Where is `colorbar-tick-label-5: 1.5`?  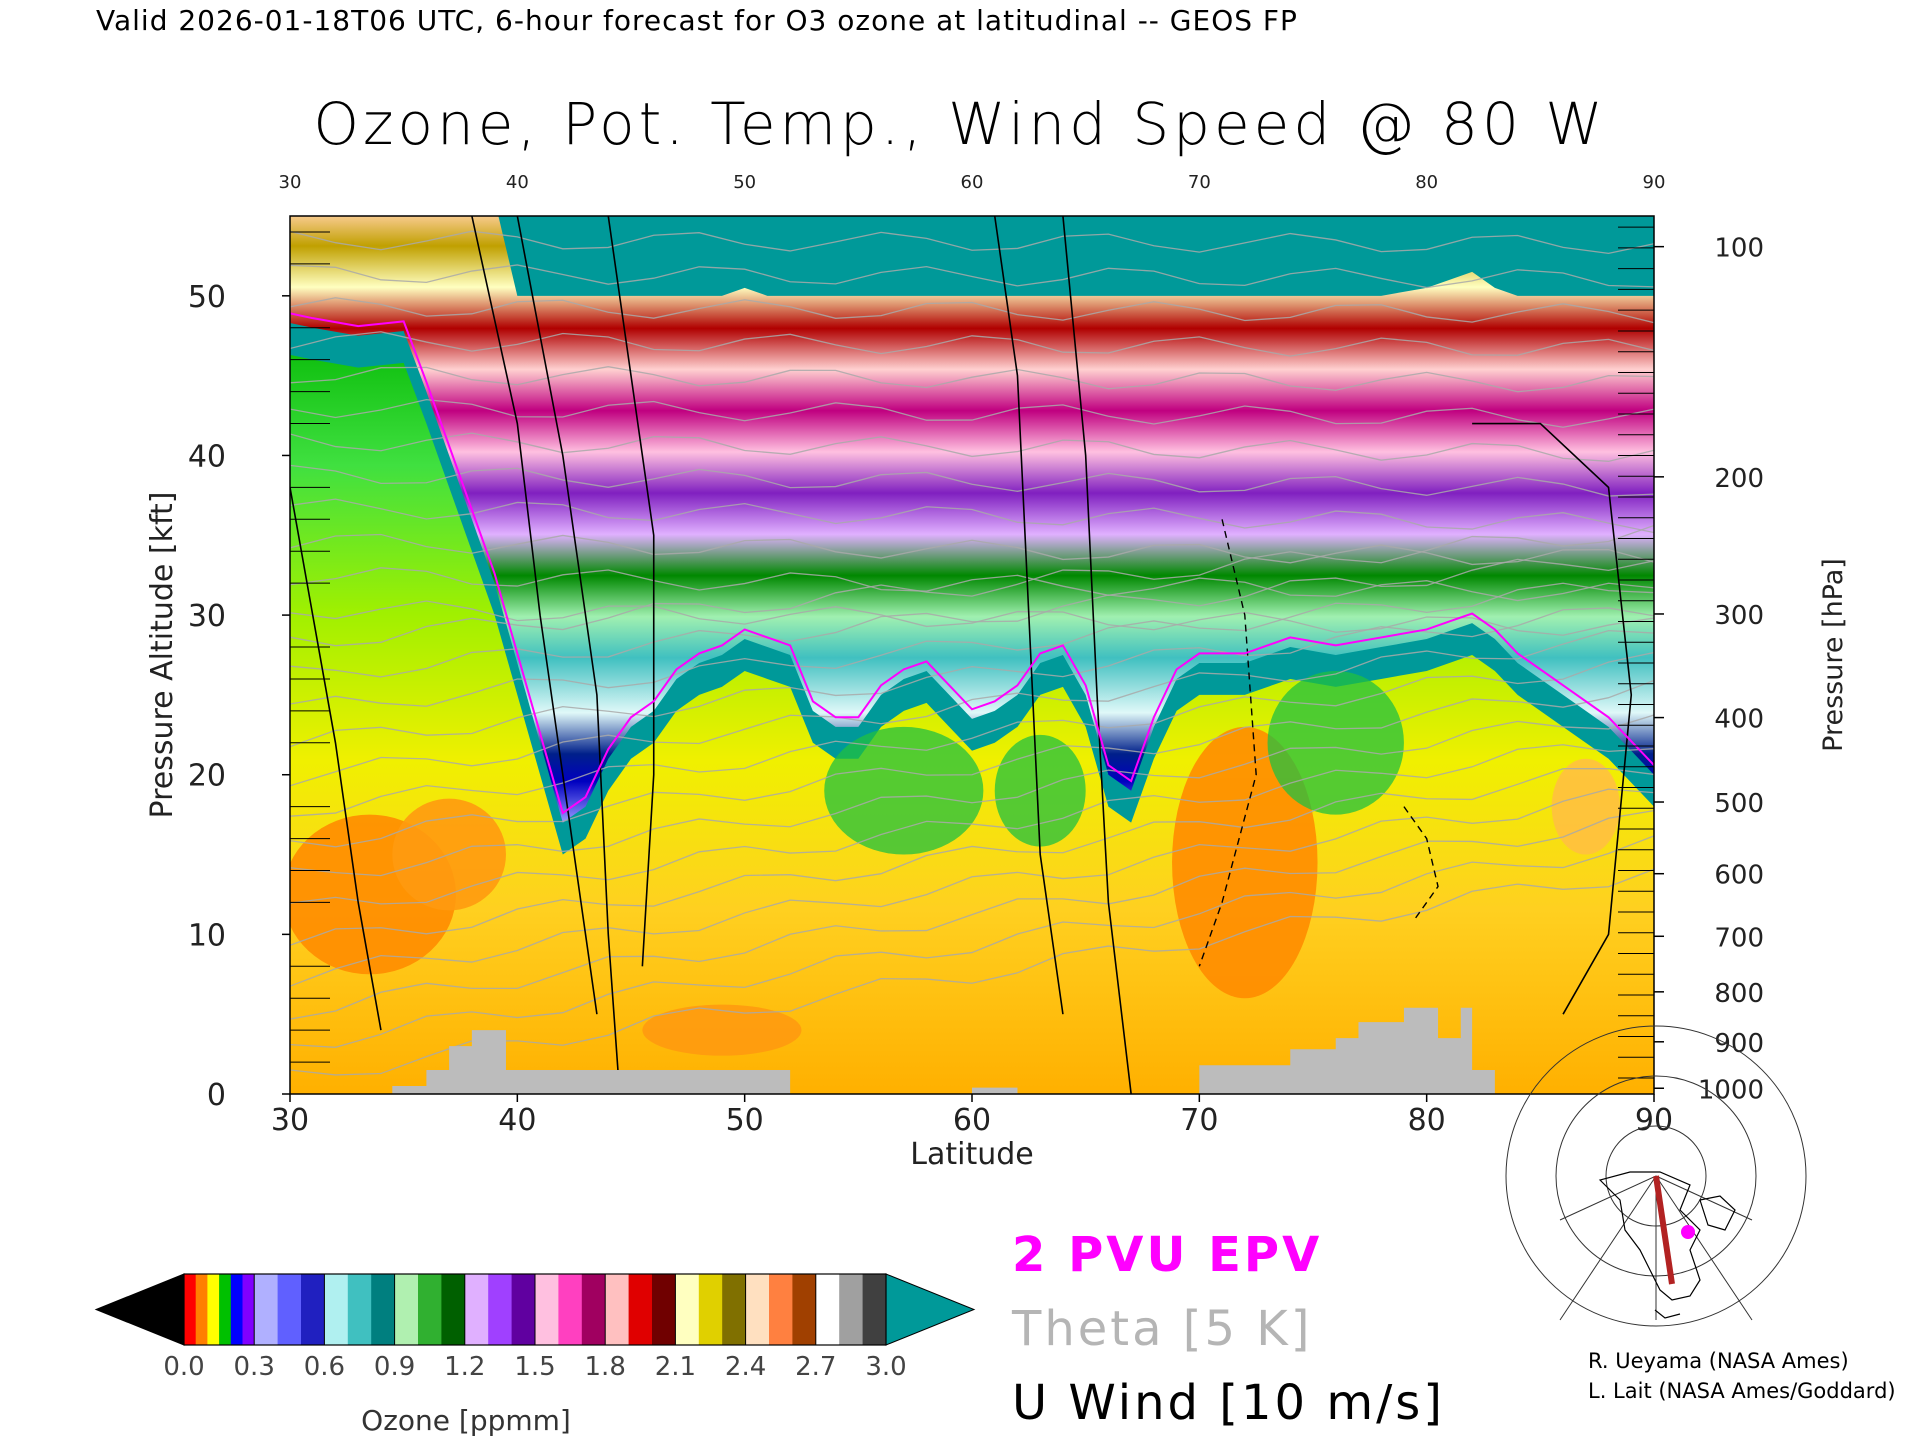
colorbar-tick-label-5: 1.5 is located at coordinates (534, 1367).